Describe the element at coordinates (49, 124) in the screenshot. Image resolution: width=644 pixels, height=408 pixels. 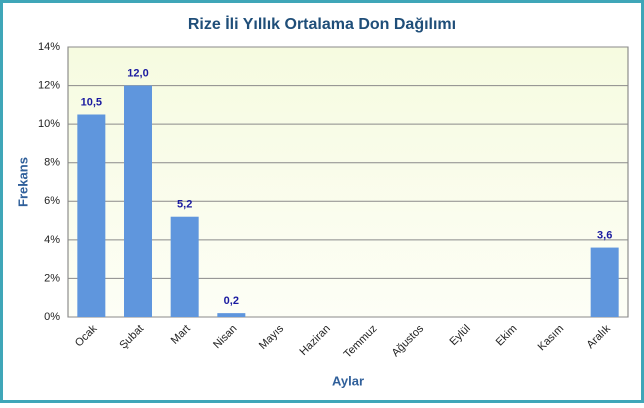
I see `y-tick-label: 10%` at that location.